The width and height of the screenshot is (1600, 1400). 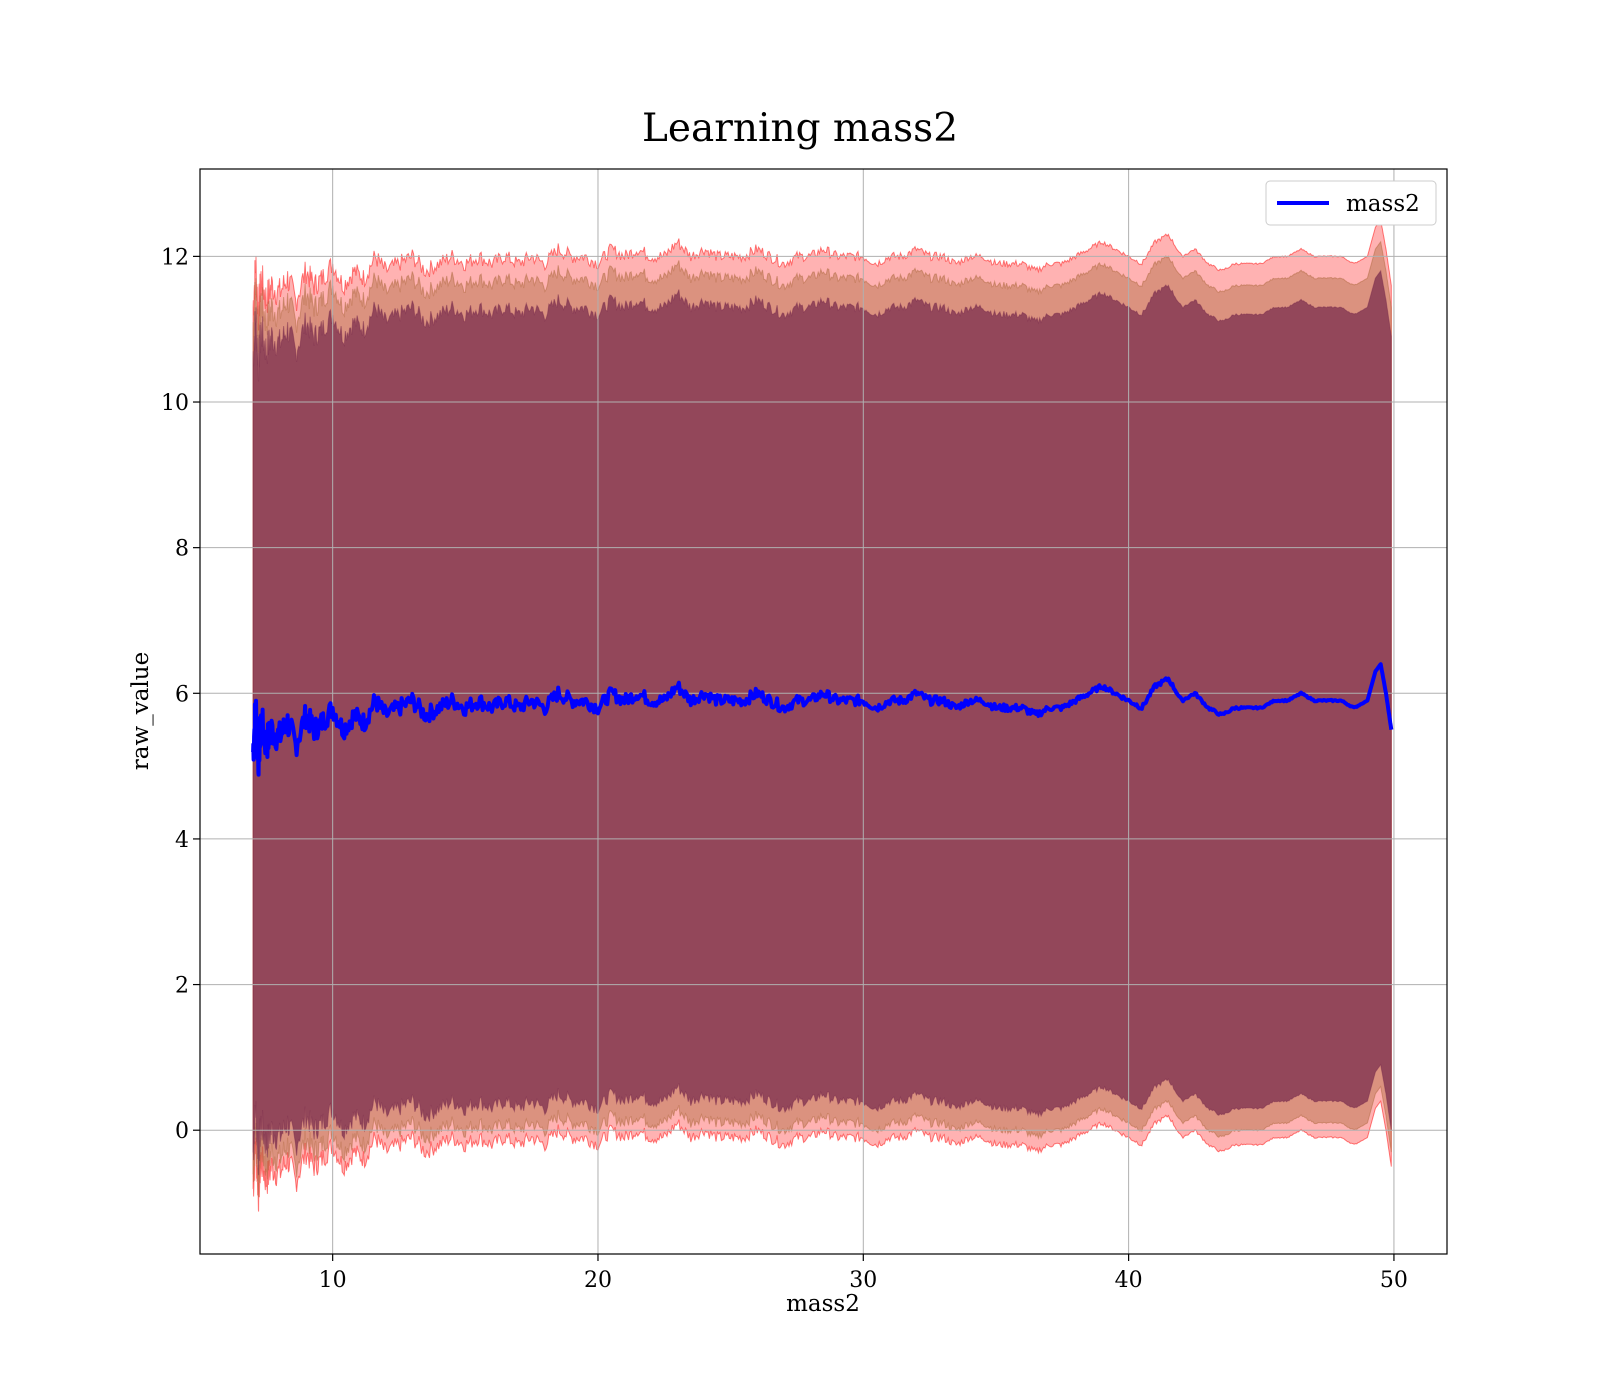 What do you see at coordinates (800, 128) in the screenshot?
I see `chart-title: Learning mass2` at bounding box center [800, 128].